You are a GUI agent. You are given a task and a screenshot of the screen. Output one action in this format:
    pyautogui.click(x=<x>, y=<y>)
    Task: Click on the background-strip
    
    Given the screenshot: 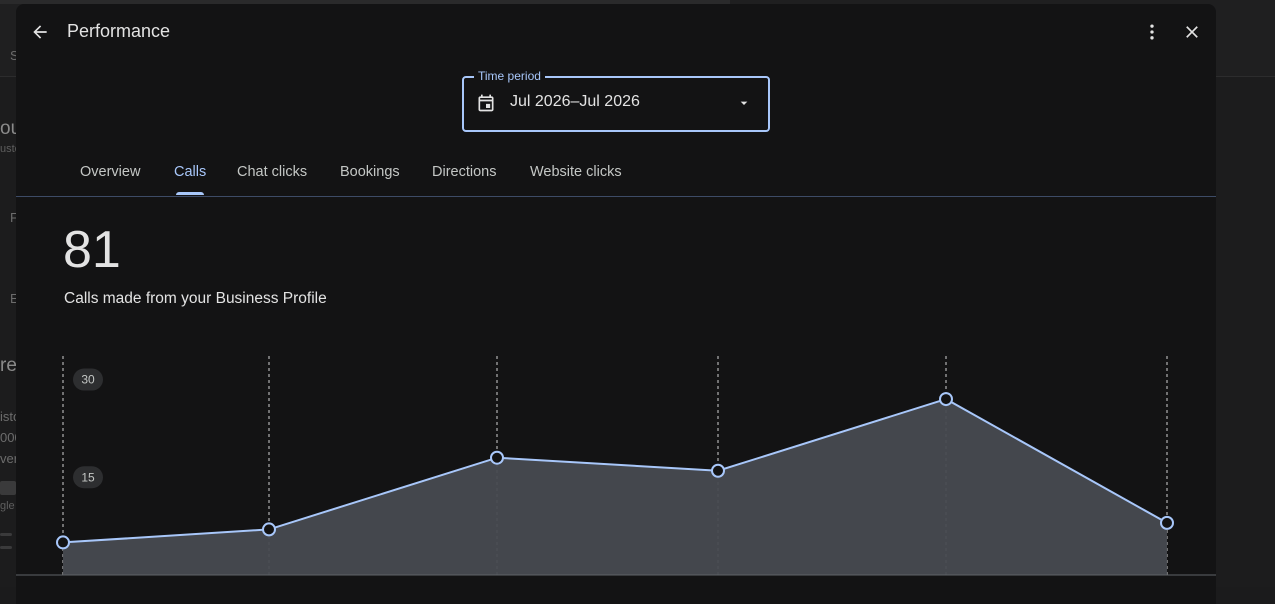 What is the action you would take?
    pyautogui.click(x=365, y=2)
    